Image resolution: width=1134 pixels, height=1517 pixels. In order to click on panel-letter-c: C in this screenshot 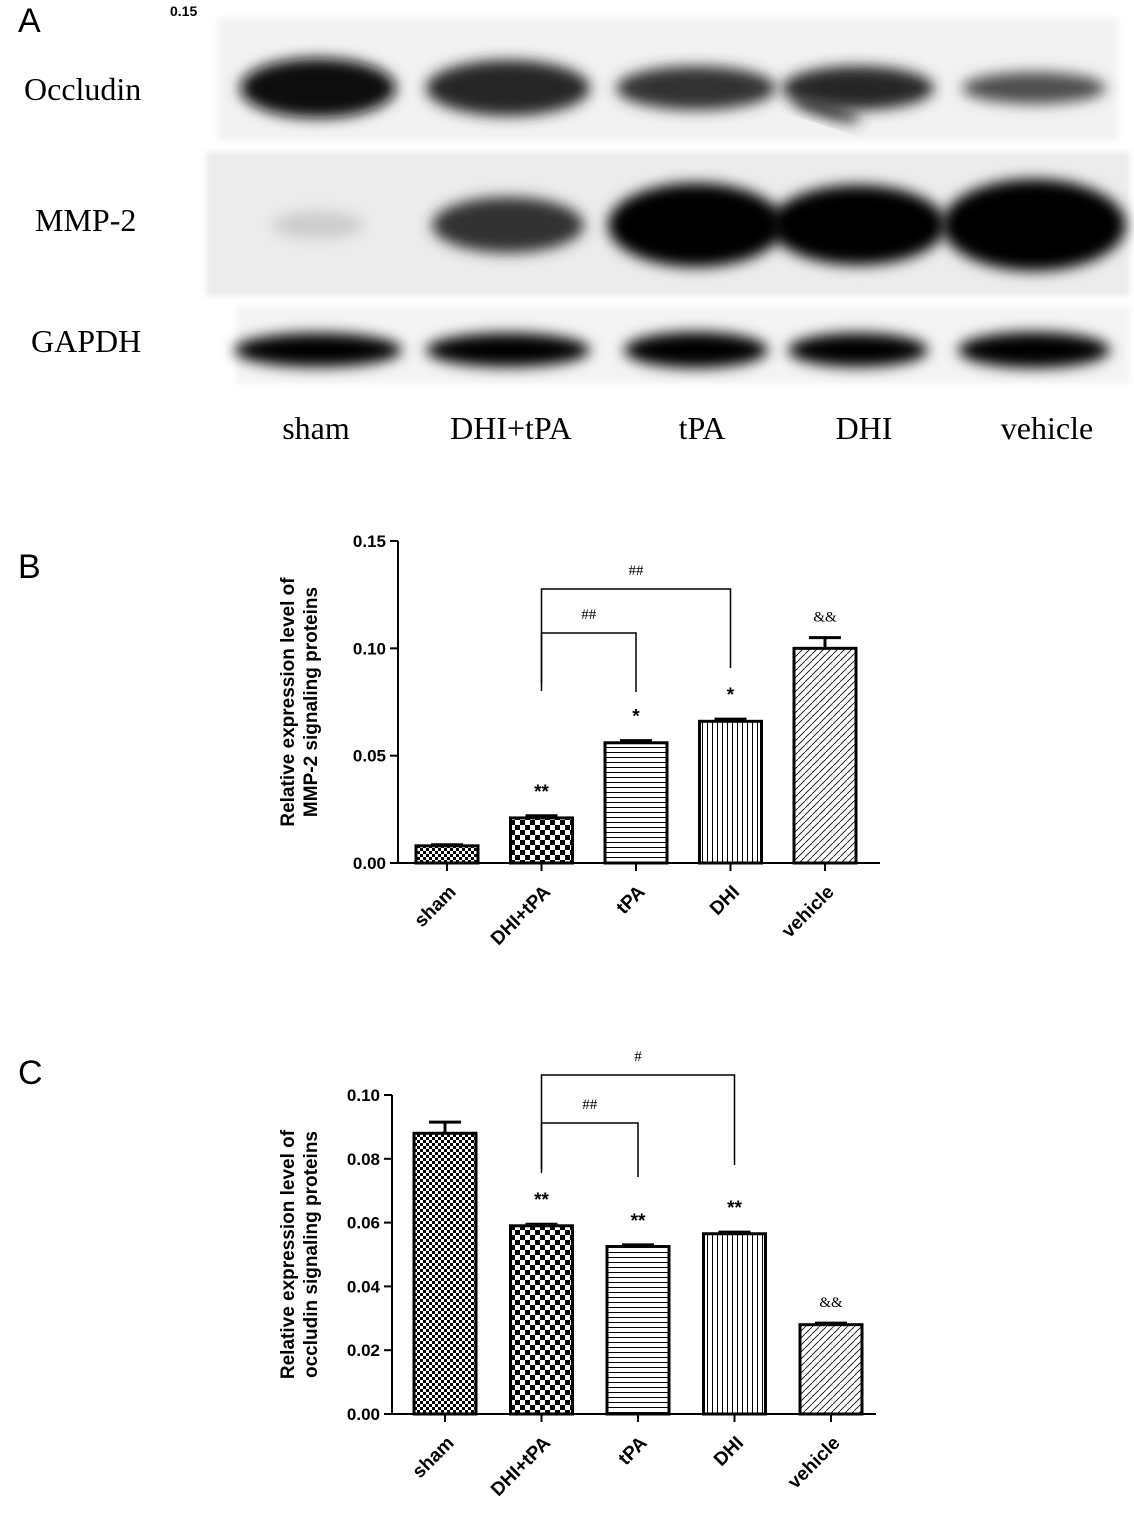, I will do `click(30, 1073)`.